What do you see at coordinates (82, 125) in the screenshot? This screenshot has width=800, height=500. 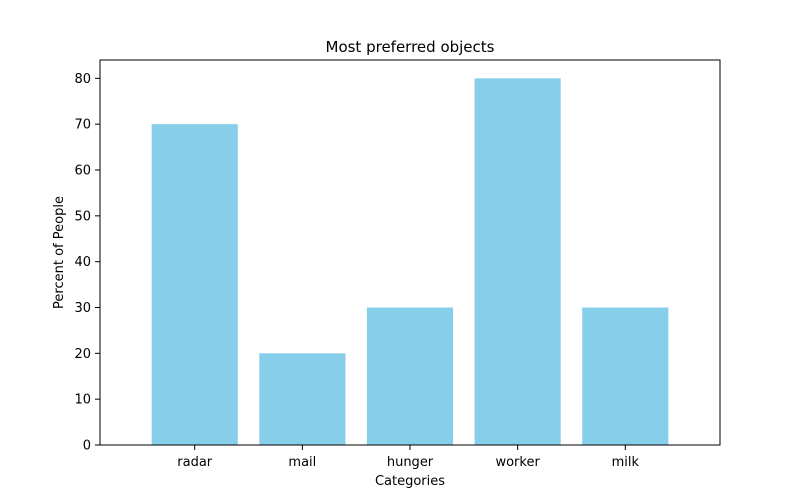 I see `y-tick-label: 70` at bounding box center [82, 125].